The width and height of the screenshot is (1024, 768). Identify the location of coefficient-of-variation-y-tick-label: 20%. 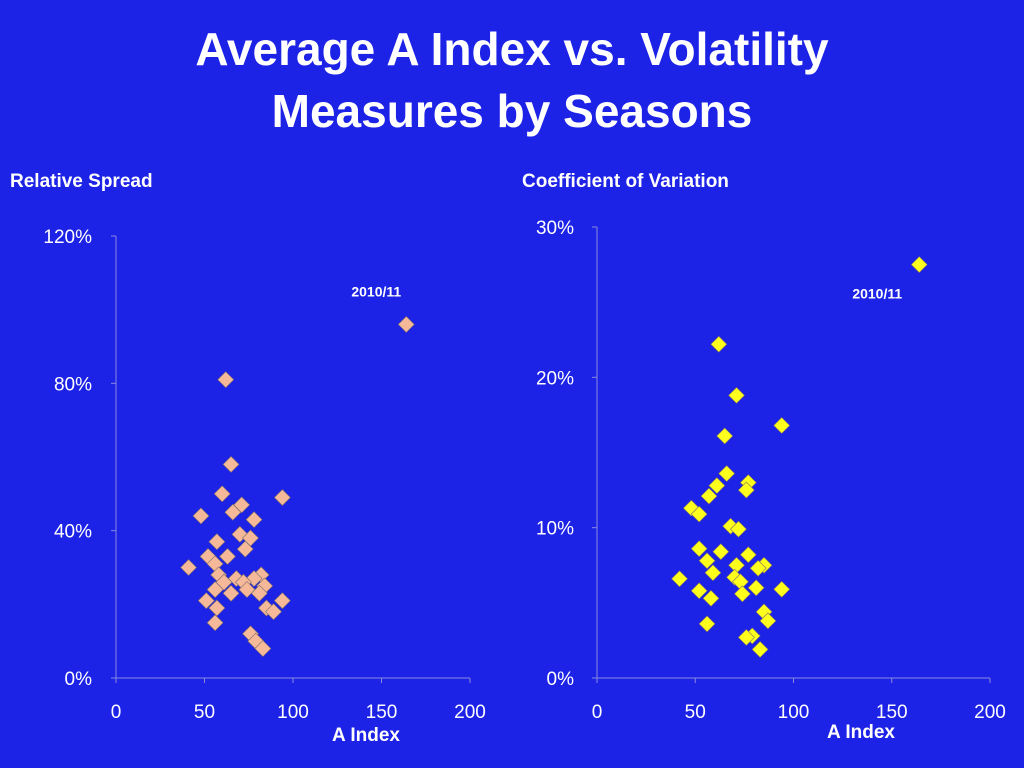
(555, 378).